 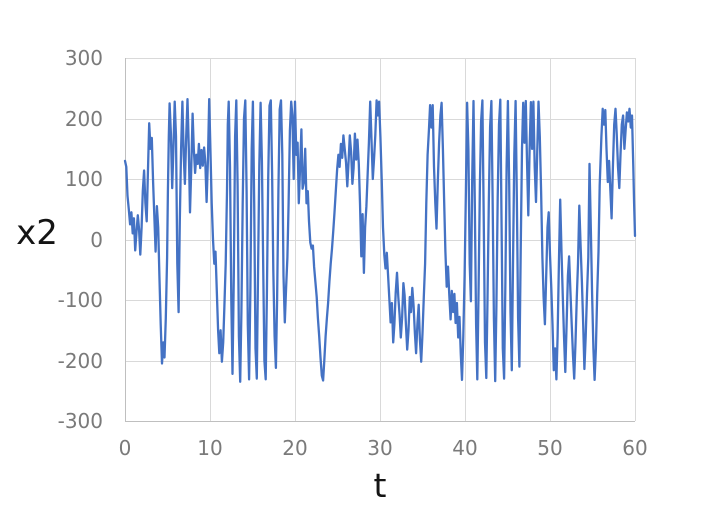 What do you see at coordinates (210, 448) in the screenshot?
I see `x-tick-label: 10` at bounding box center [210, 448].